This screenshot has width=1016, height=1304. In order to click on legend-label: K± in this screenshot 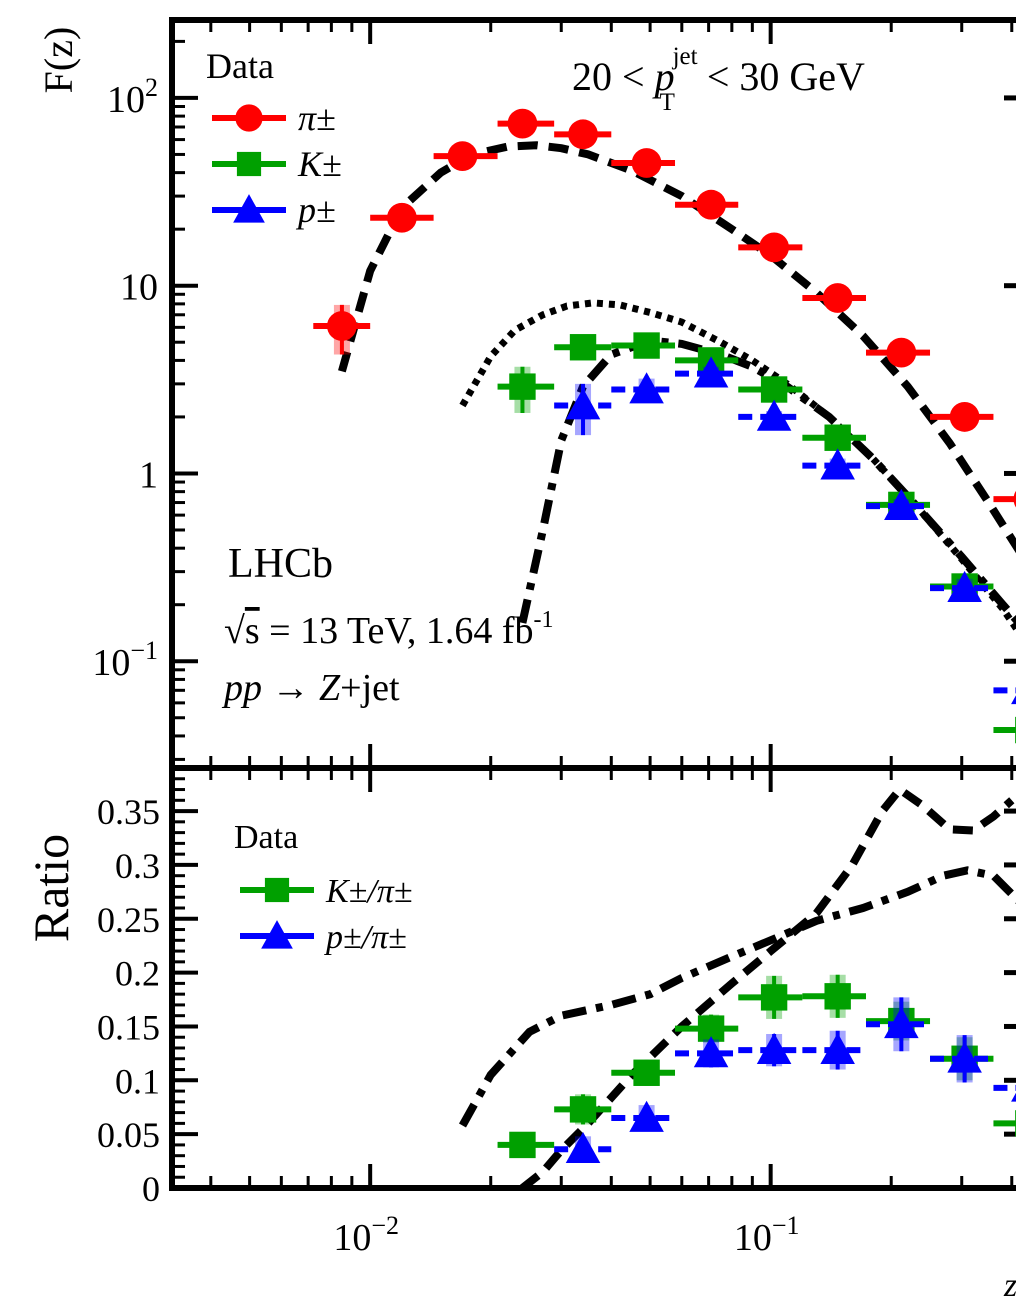, I will do `click(319, 164)`.